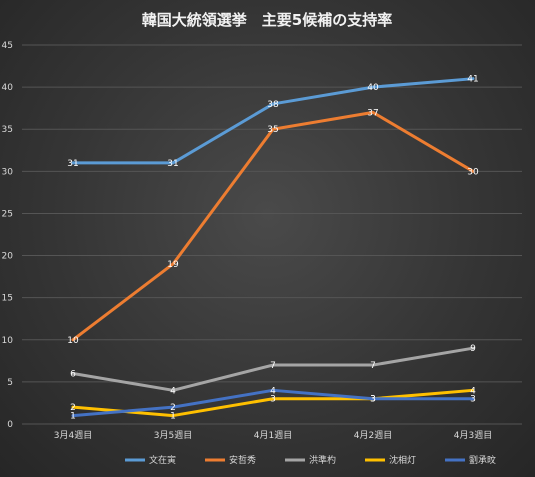  Describe the element at coordinates (242, 460) in the screenshot. I see `legend-label: 安哲秀` at that location.